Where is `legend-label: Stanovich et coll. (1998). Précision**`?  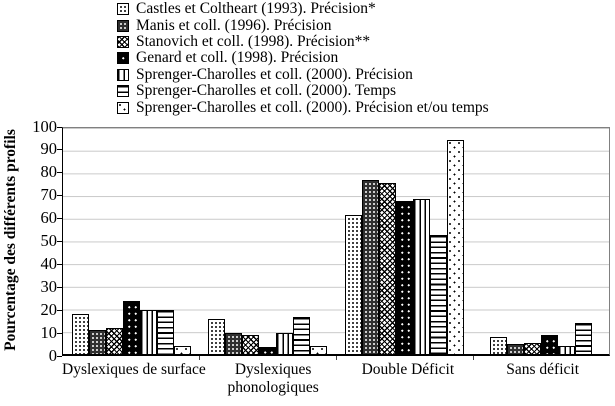
legend-label: Stanovich et coll. (1998). Précision** is located at coordinates (253, 41).